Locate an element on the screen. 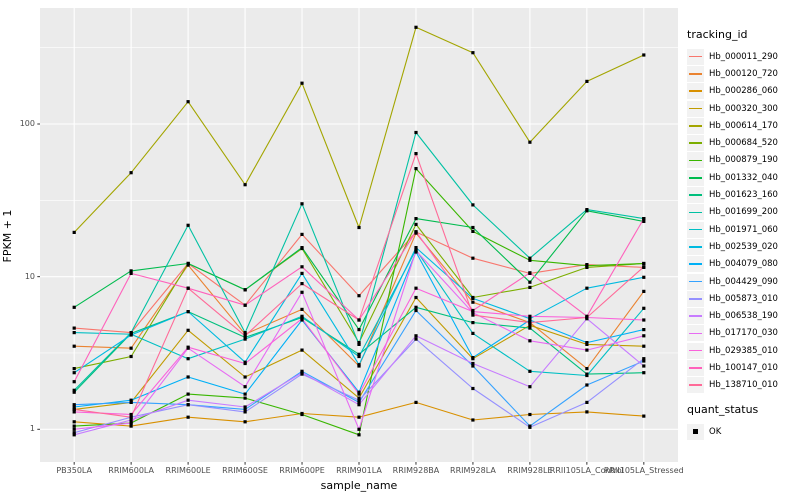  legend-item: Hb_004429_090 is located at coordinates (743, 281).